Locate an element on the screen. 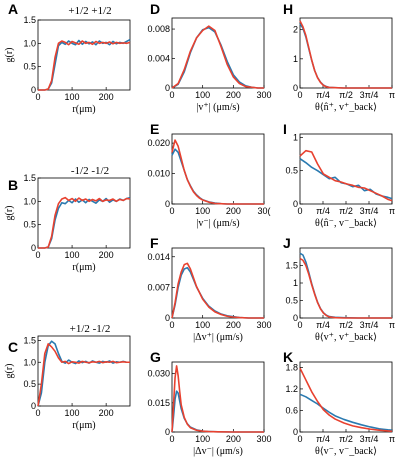 The image size is (415, 466). panel-i: 0 π/4 π/2 3π/4 π 0 0.5 1Iθ⟨n̂⁻, v⁻_back⟩ is located at coordinates (339, 175).